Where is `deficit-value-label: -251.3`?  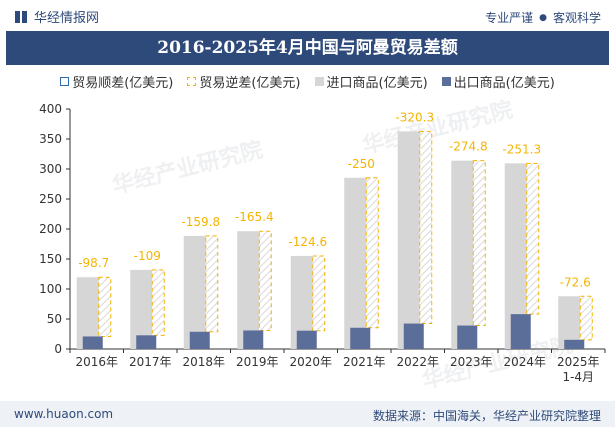 deficit-value-label: -251.3 is located at coordinates (521, 149).